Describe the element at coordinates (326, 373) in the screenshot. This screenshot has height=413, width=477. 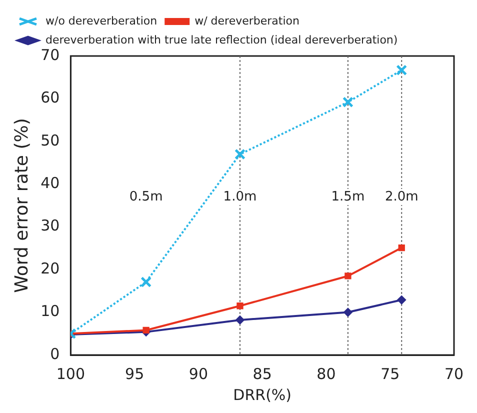
I see `x-tick-label: 80` at that location.